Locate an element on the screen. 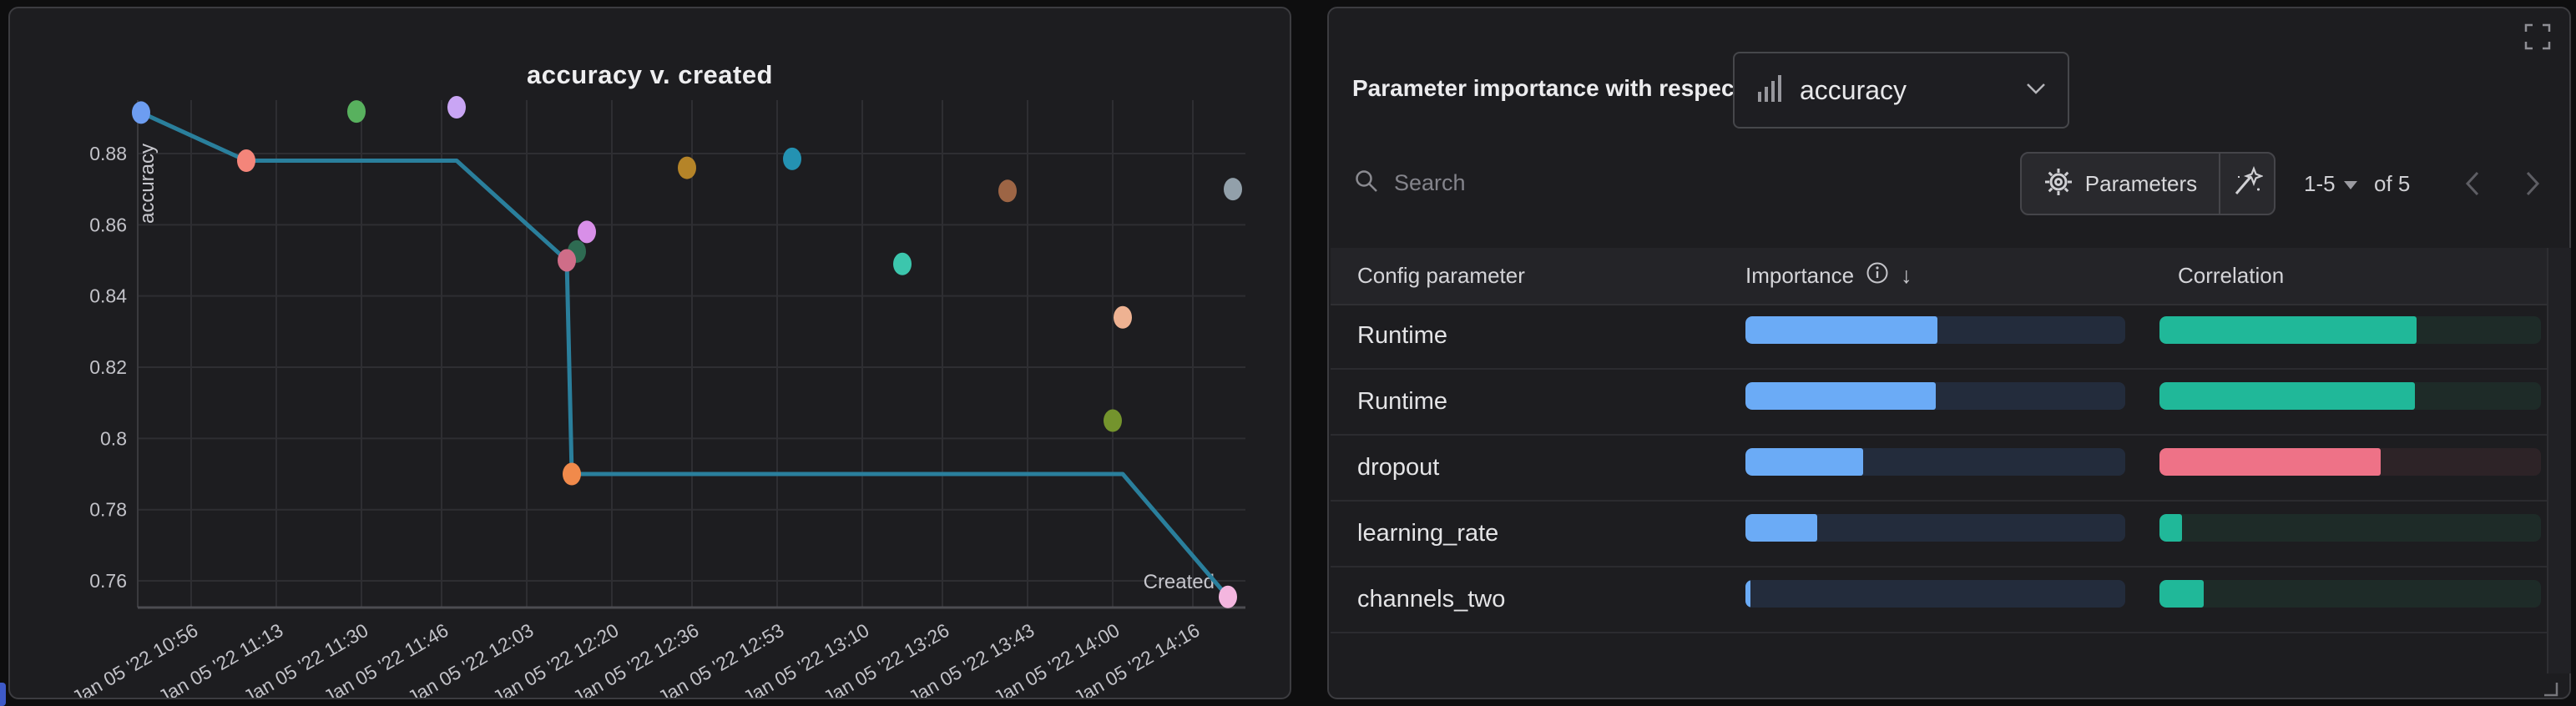 The width and height of the screenshot is (2576, 706). chevron-down-icon is located at coordinates (2036, 90).